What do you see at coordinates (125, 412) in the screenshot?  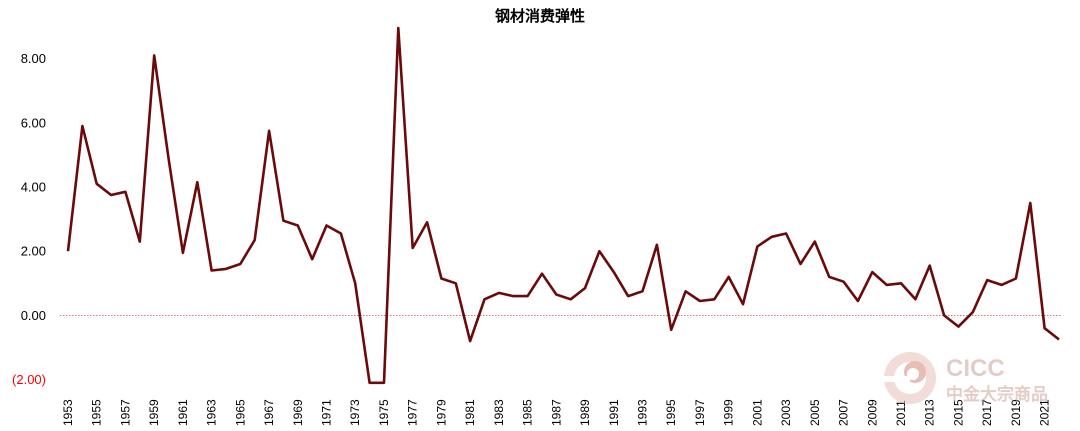 I see `x-tick-label: 1957` at bounding box center [125, 412].